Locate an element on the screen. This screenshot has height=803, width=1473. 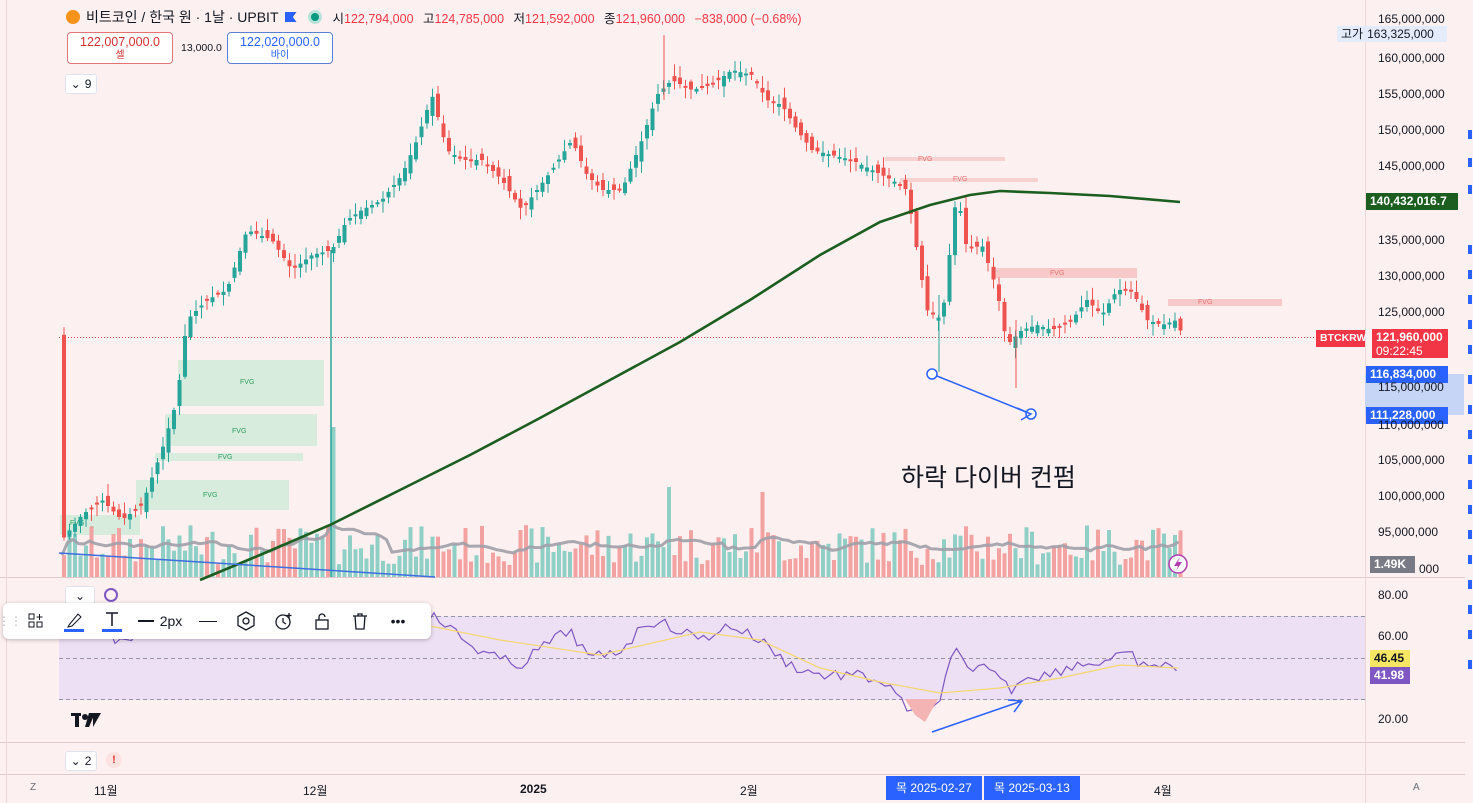
lower-pane-toggle: ⌄ 2 is located at coordinates (81, 761).